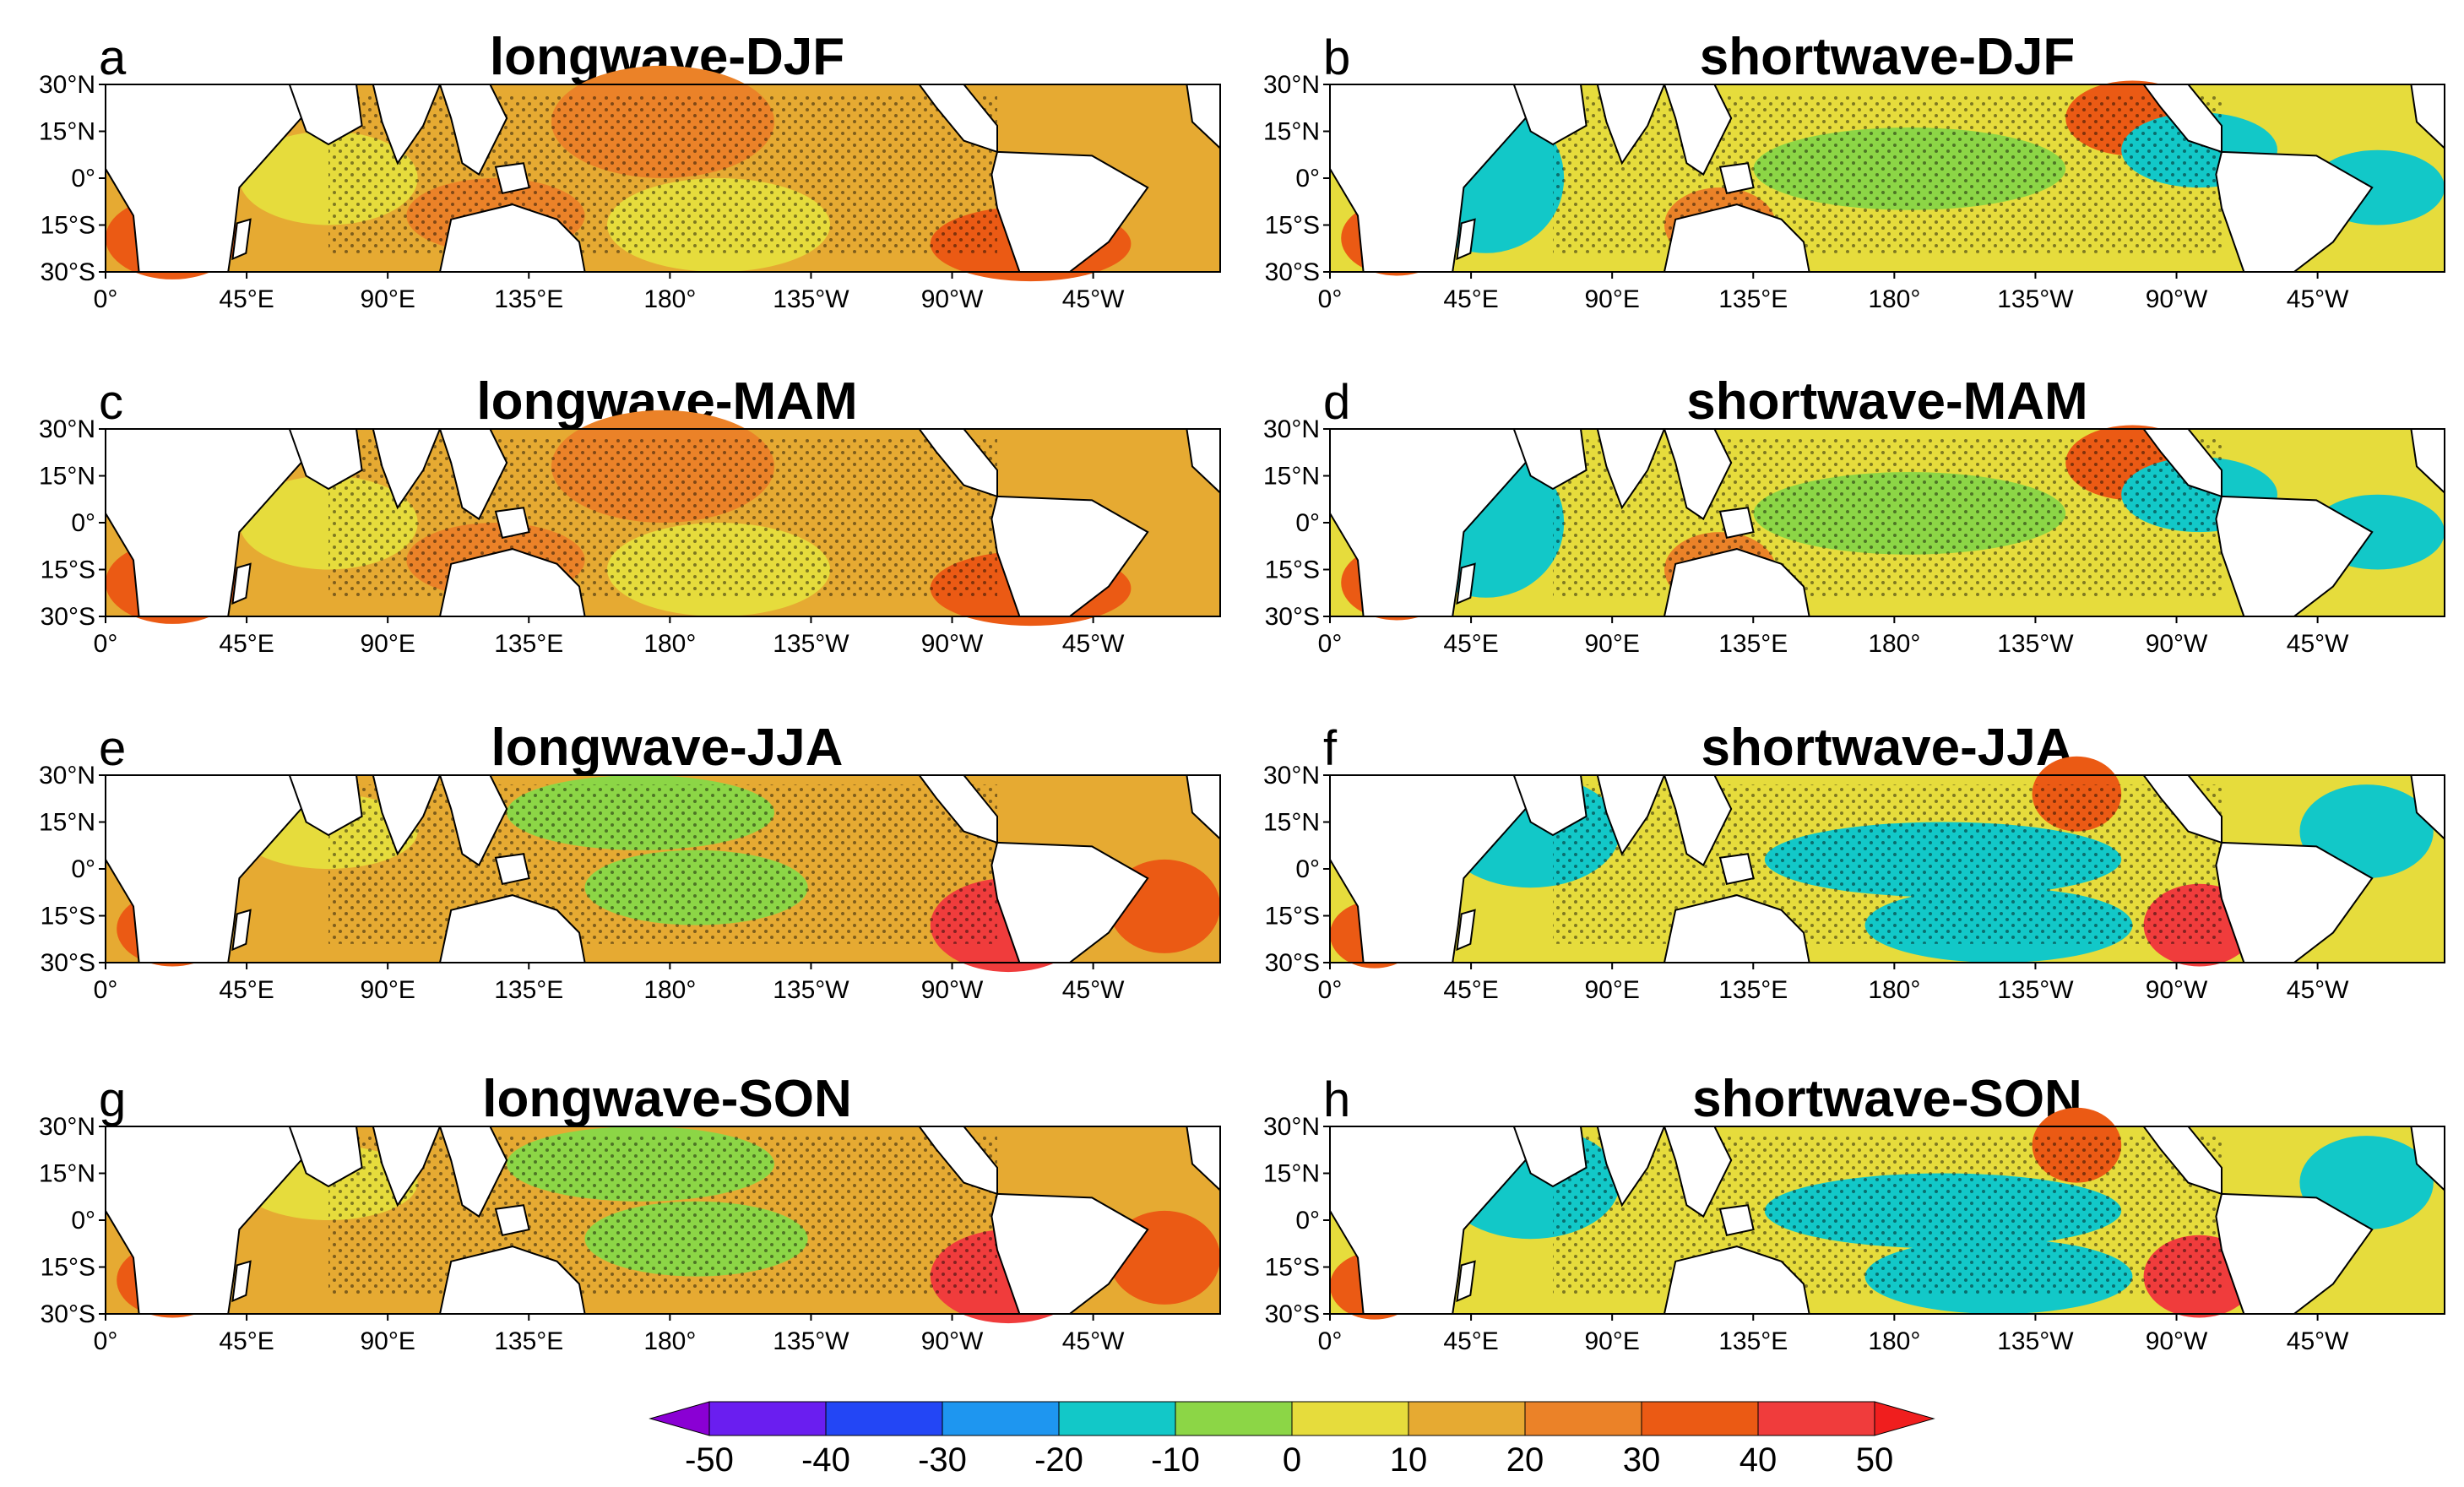 This screenshot has width=2464, height=1487. Describe the element at coordinates (1887, 57) in the screenshot. I see `panel-title: shortwave-DJF` at that location.